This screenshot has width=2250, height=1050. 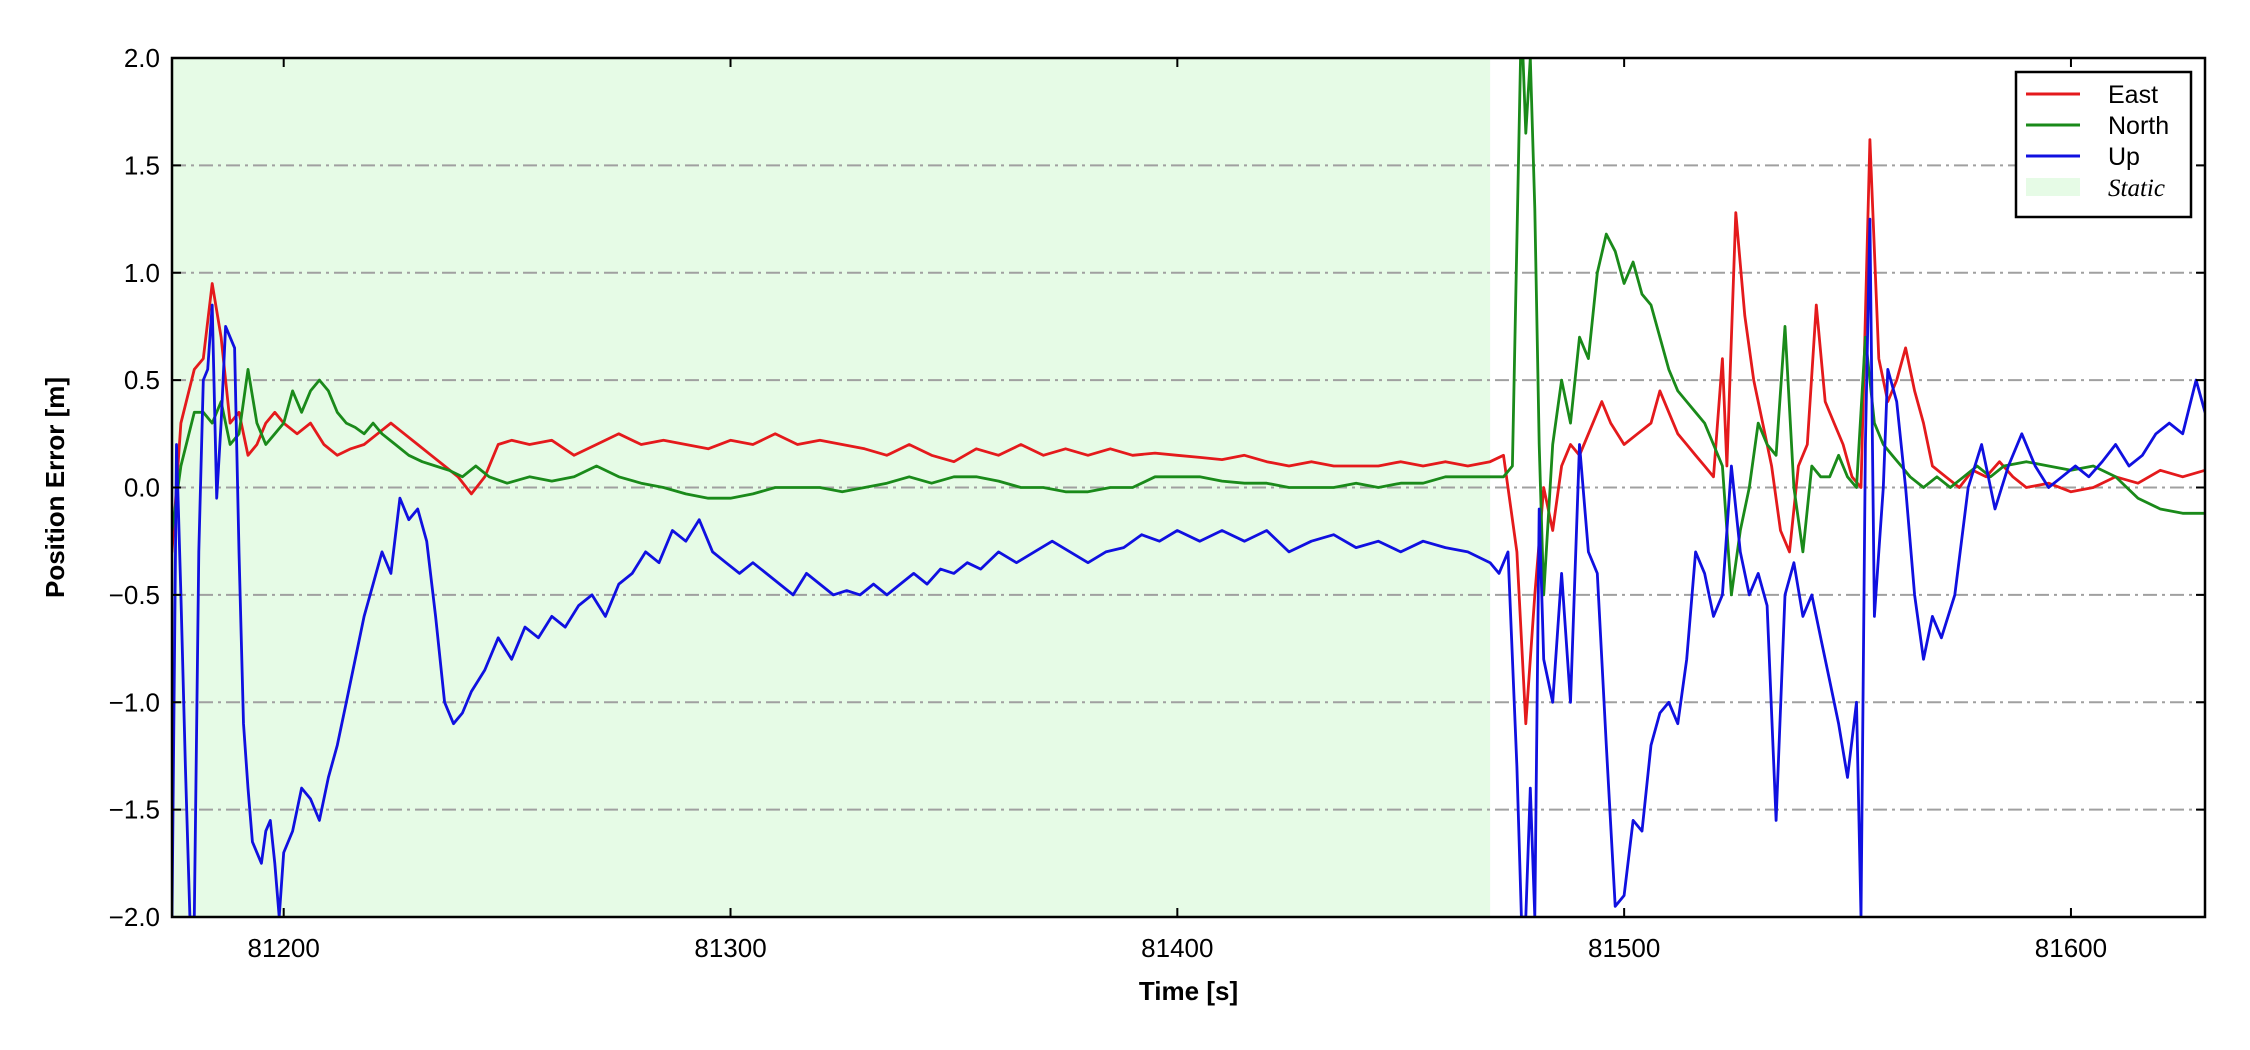 What do you see at coordinates (55, 487) in the screenshot?
I see `y-axis-title: Position Error [m]` at bounding box center [55, 487].